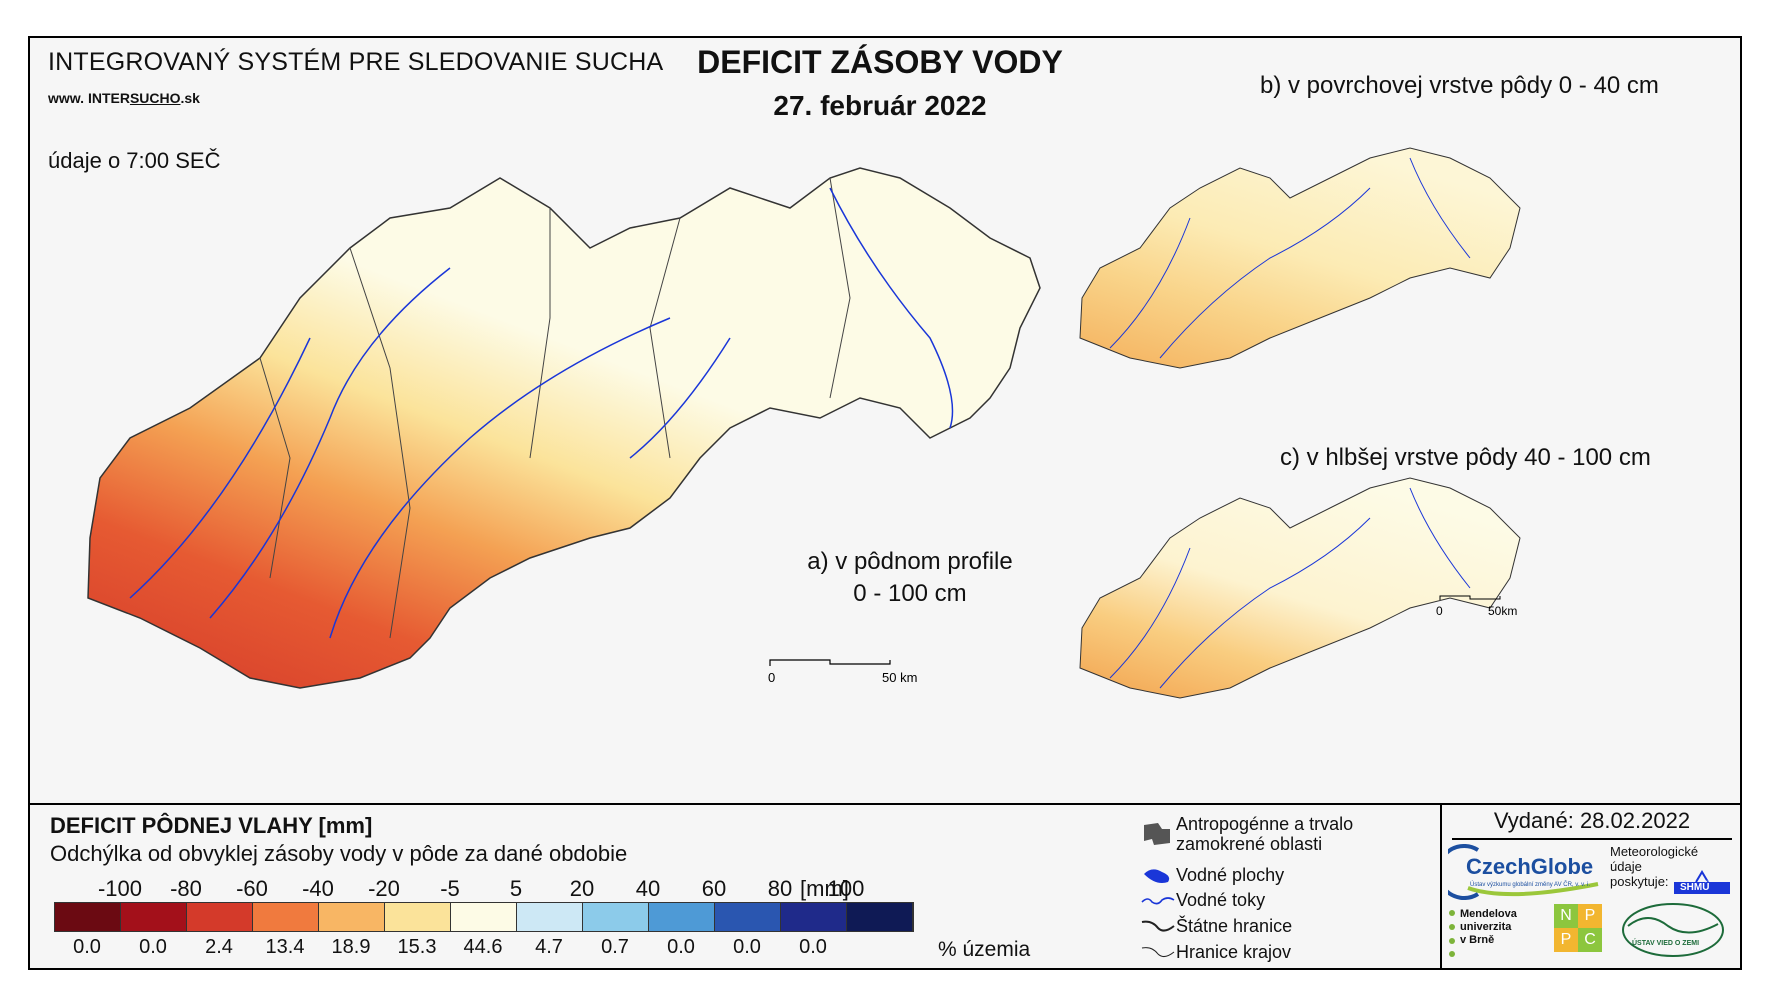  Describe the element at coordinates (516, 888) in the screenshot. I see `legend-tick-label: 5` at that location.